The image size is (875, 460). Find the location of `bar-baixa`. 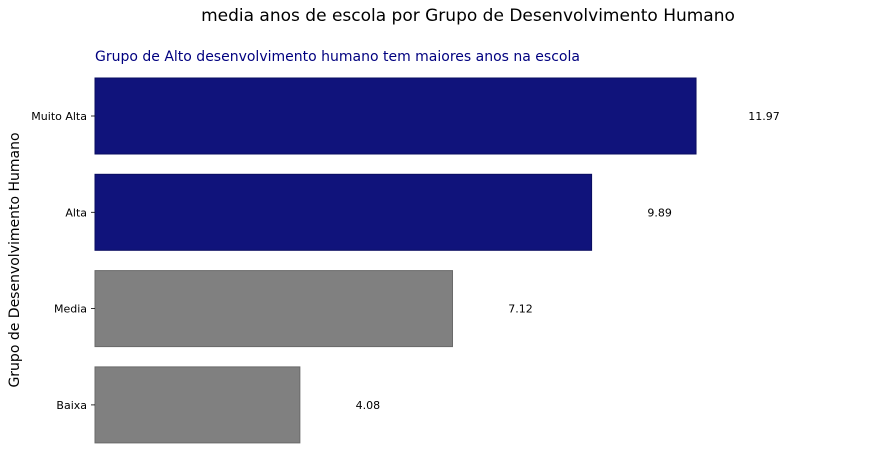

bar-baixa is located at coordinates (197, 405).